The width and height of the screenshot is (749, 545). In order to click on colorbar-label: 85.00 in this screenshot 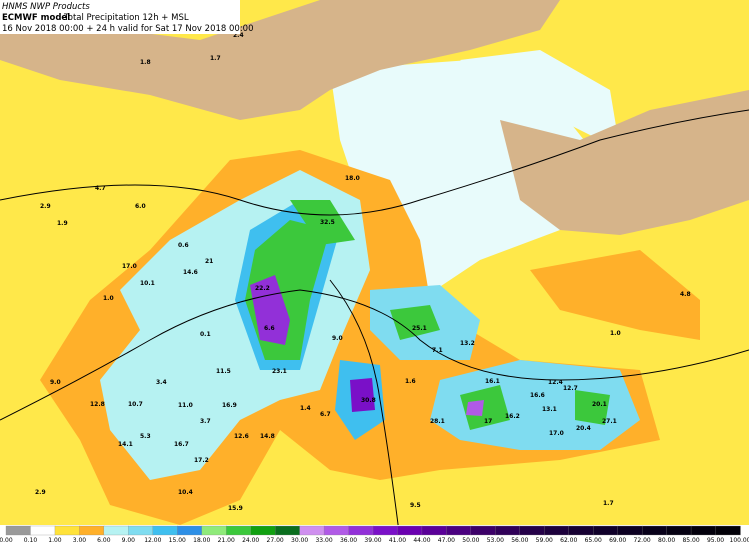, I will do `click(690, 540)`.